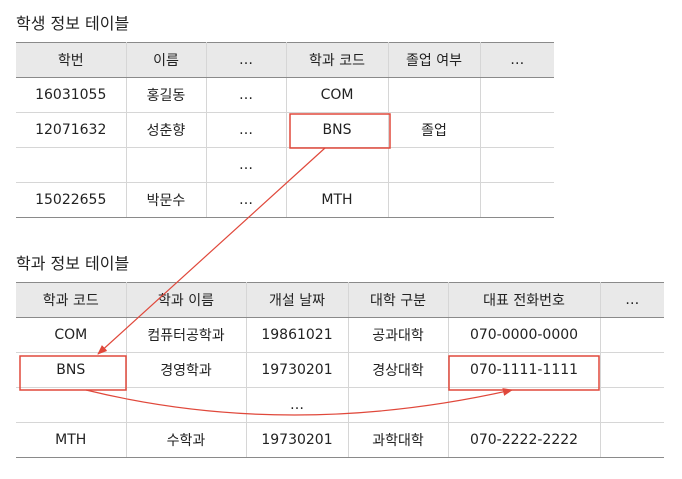  I want to click on dept-table-title: 학과 정보 테이블, so click(73, 263).